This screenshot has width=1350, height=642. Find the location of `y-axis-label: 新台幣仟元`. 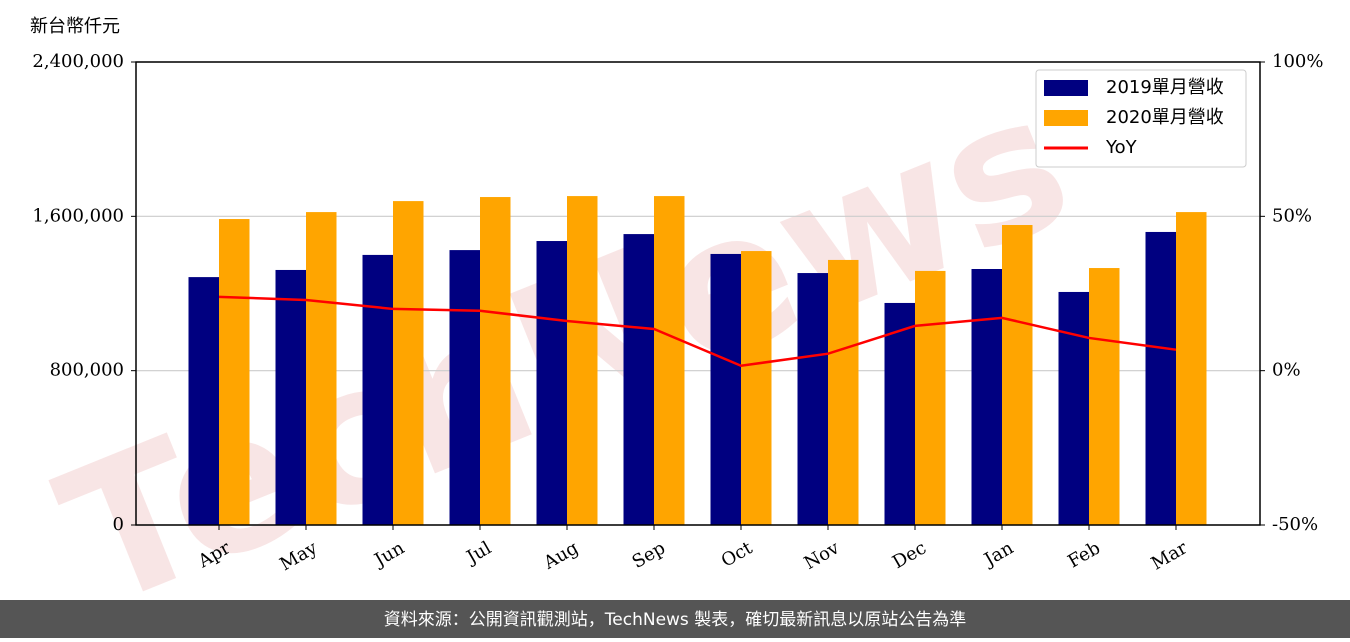

y-axis-label: 新台幣仟元 is located at coordinates (75, 26).